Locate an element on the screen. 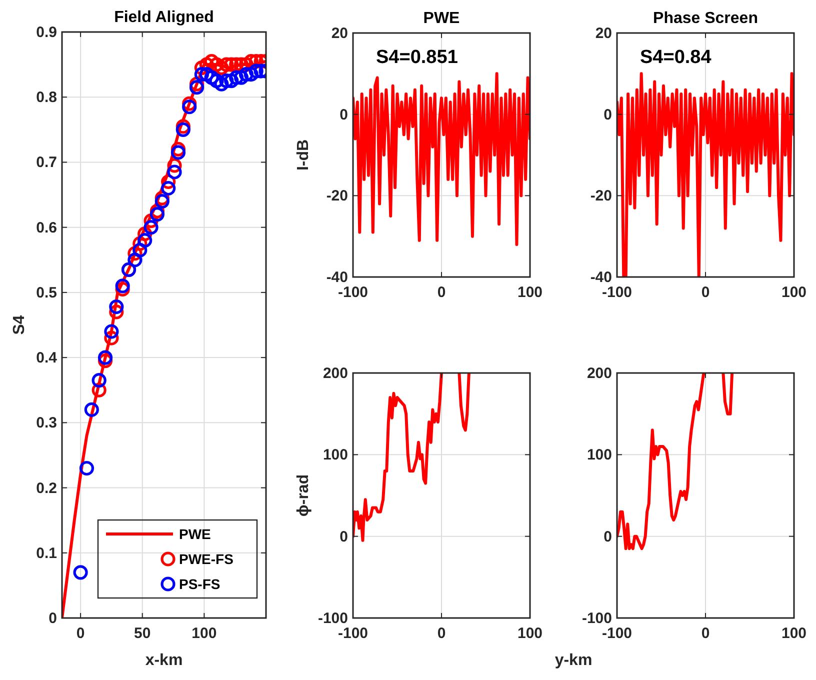 The image size is (816, 680). y-tick-label: 0.3 is located at coordinates (46, 423).